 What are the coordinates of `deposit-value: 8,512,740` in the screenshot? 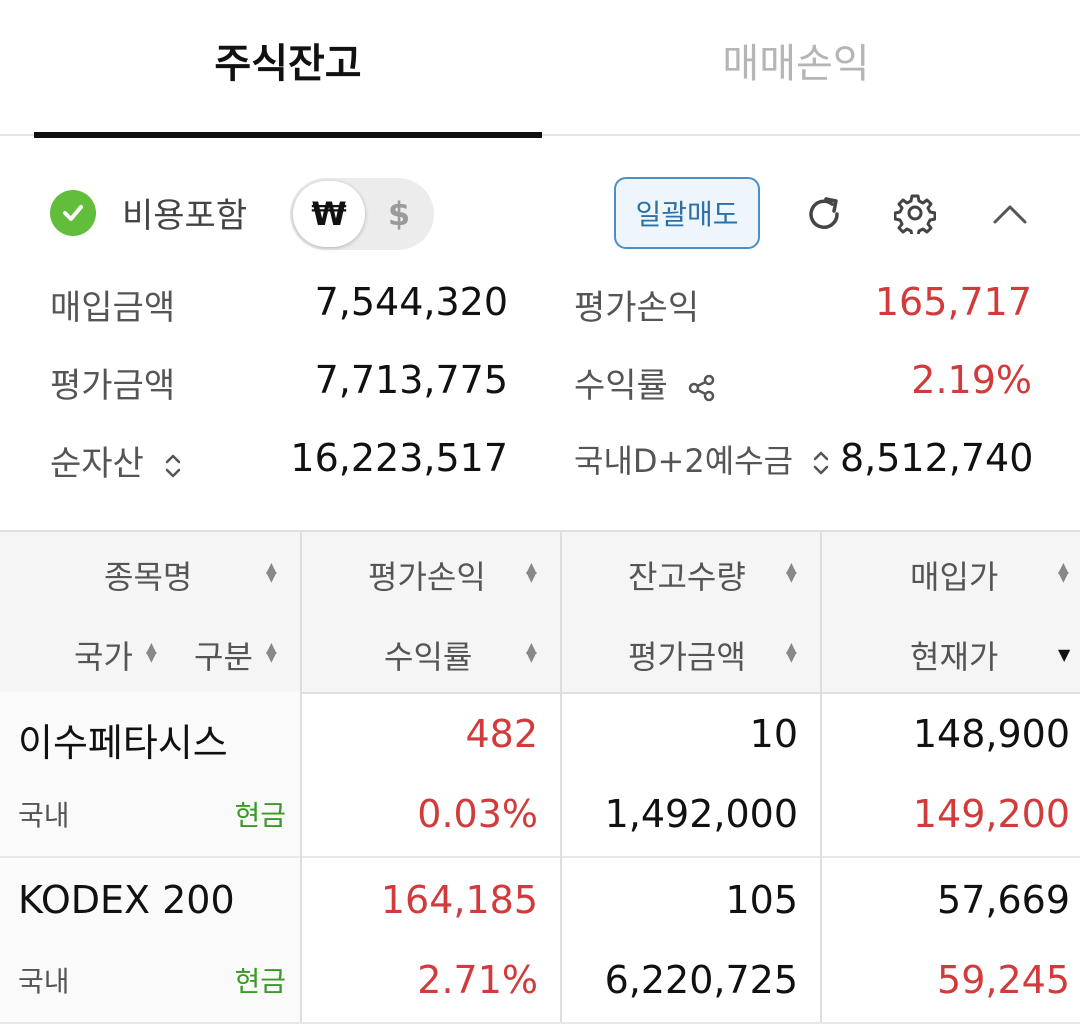 It's located at (937, 458).